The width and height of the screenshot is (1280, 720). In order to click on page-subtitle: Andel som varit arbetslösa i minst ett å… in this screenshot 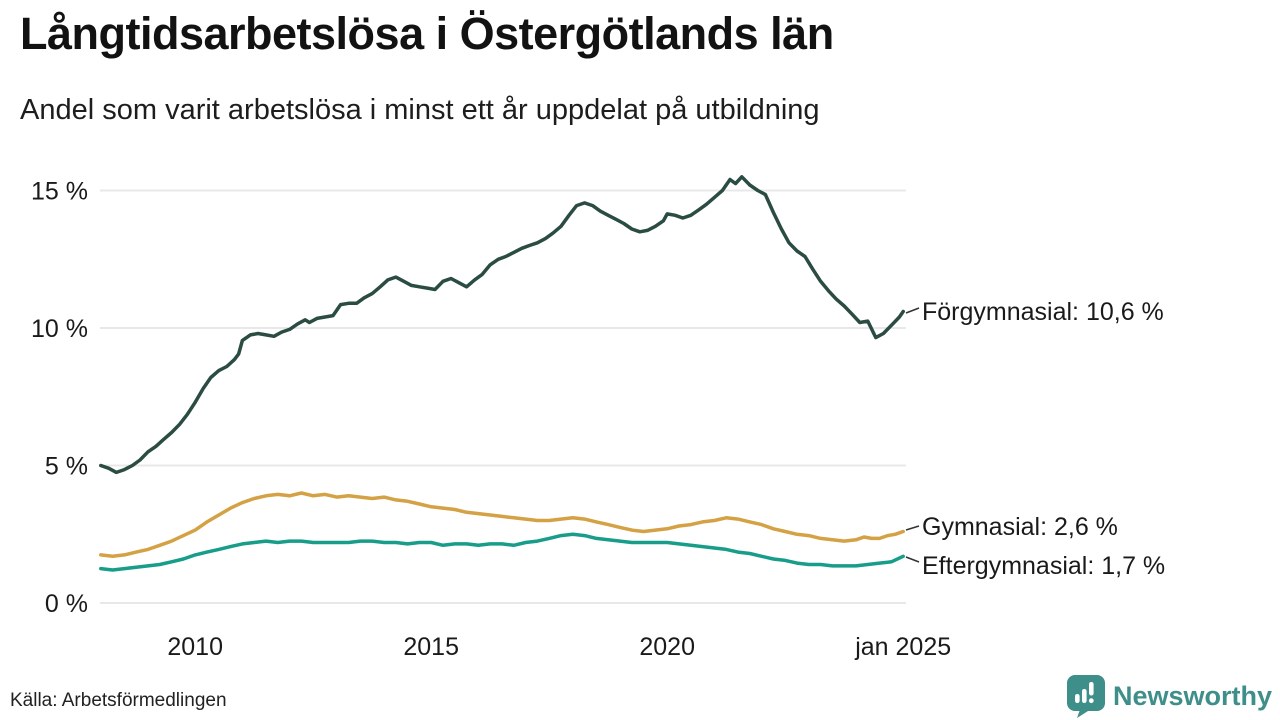, I will do `click(420, 110)`.